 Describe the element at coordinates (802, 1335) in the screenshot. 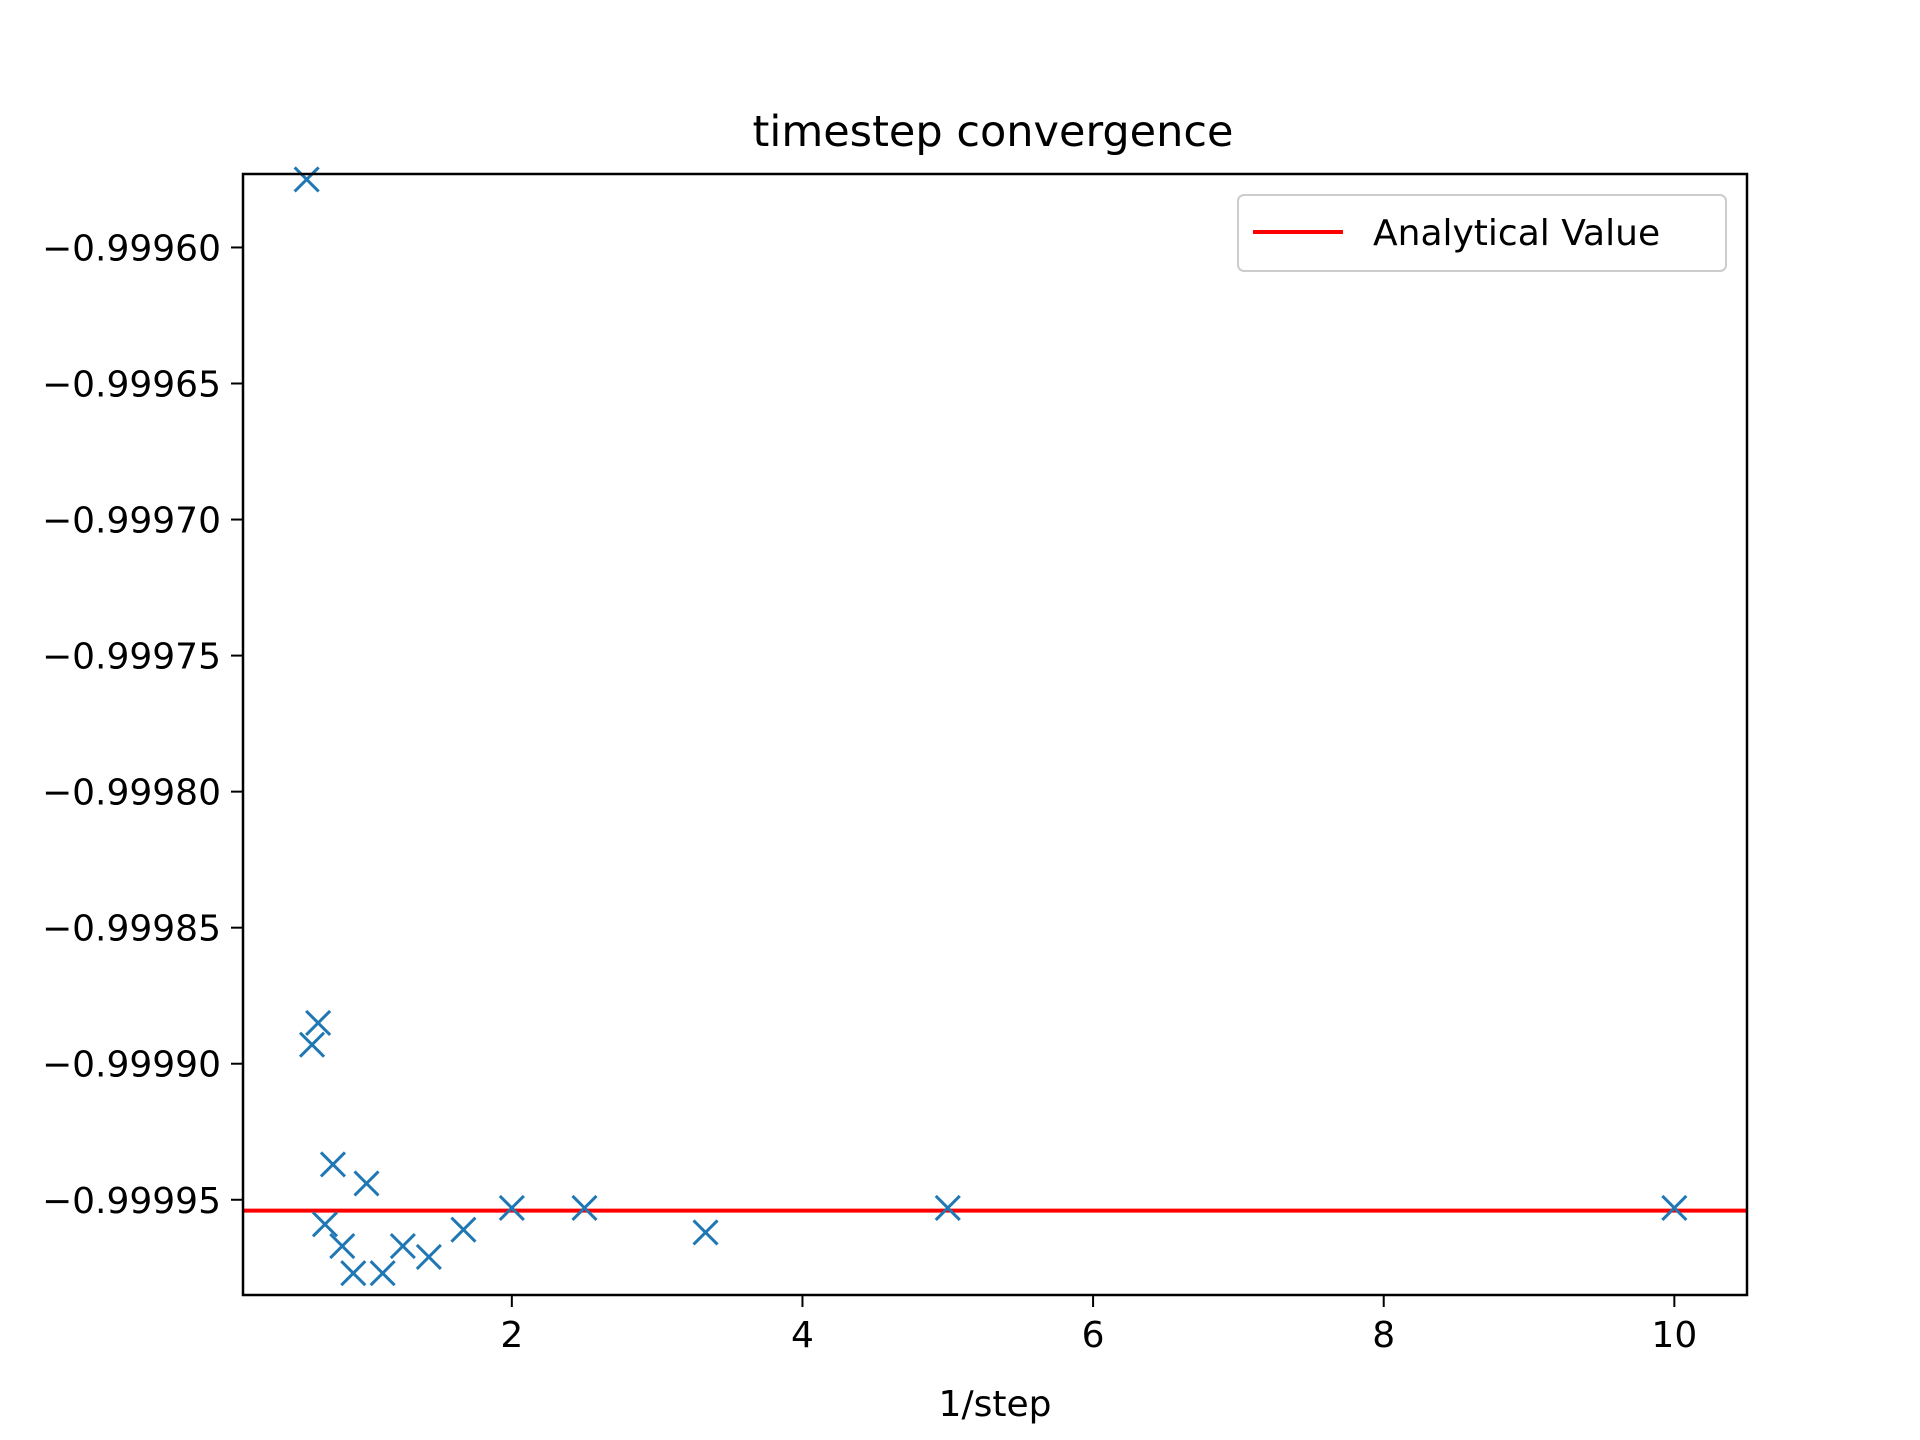

I see `x-tick-label: 4` at that location.